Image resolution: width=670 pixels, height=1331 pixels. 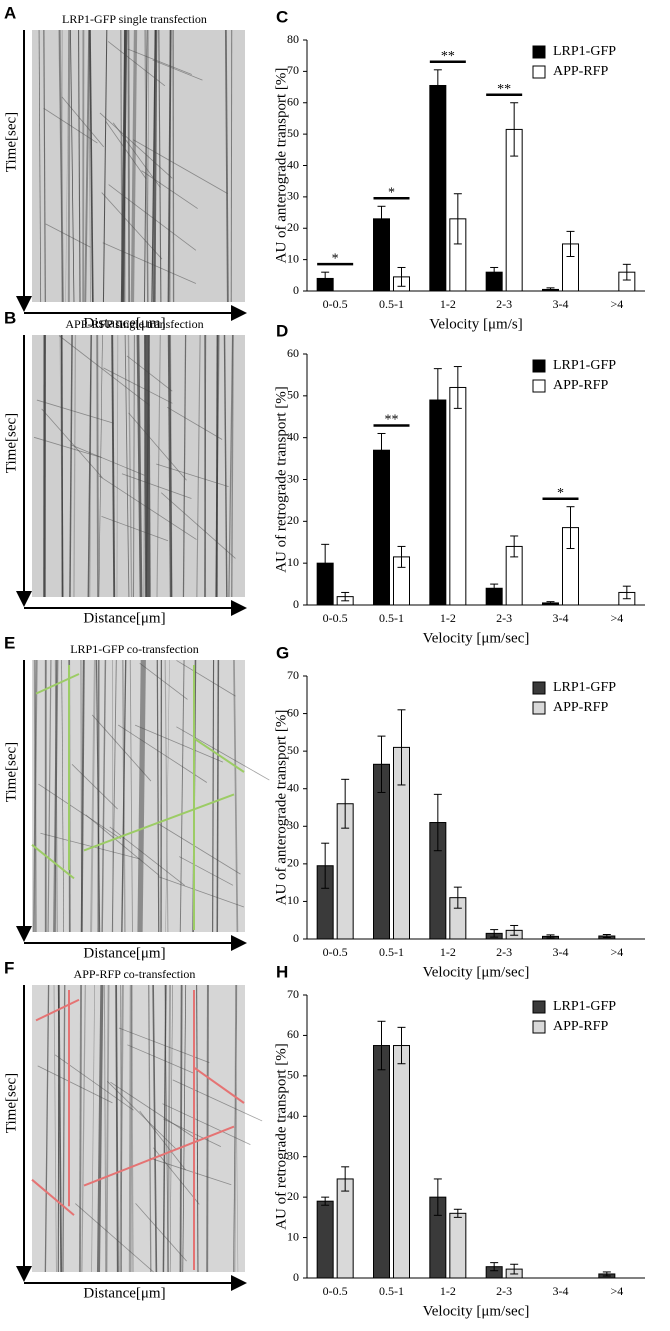 I want to click on y-tick-label: 40, so click(x=293, y=787).